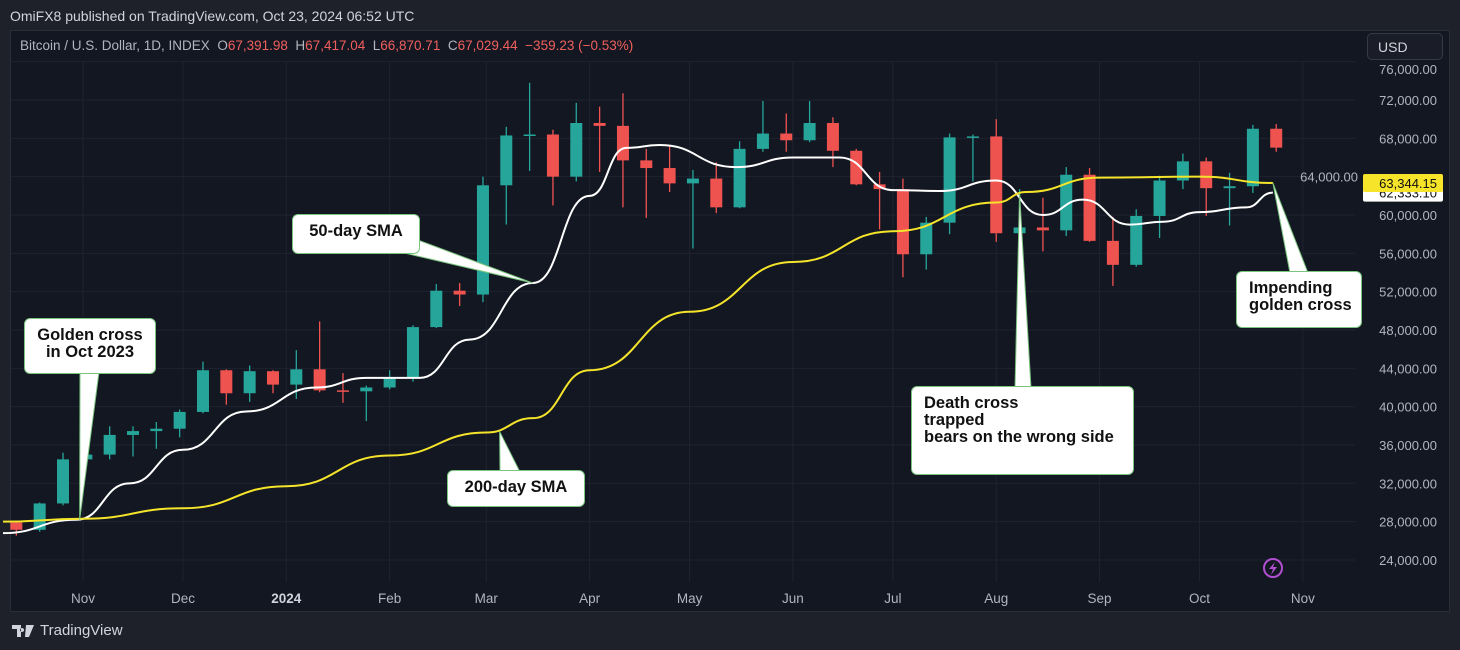 The image size is (1460, 650). What do you see at coordinates (487, 598) in the screenshot?
I see `x-tick-label: Mar` at bounding box center [487, 598].